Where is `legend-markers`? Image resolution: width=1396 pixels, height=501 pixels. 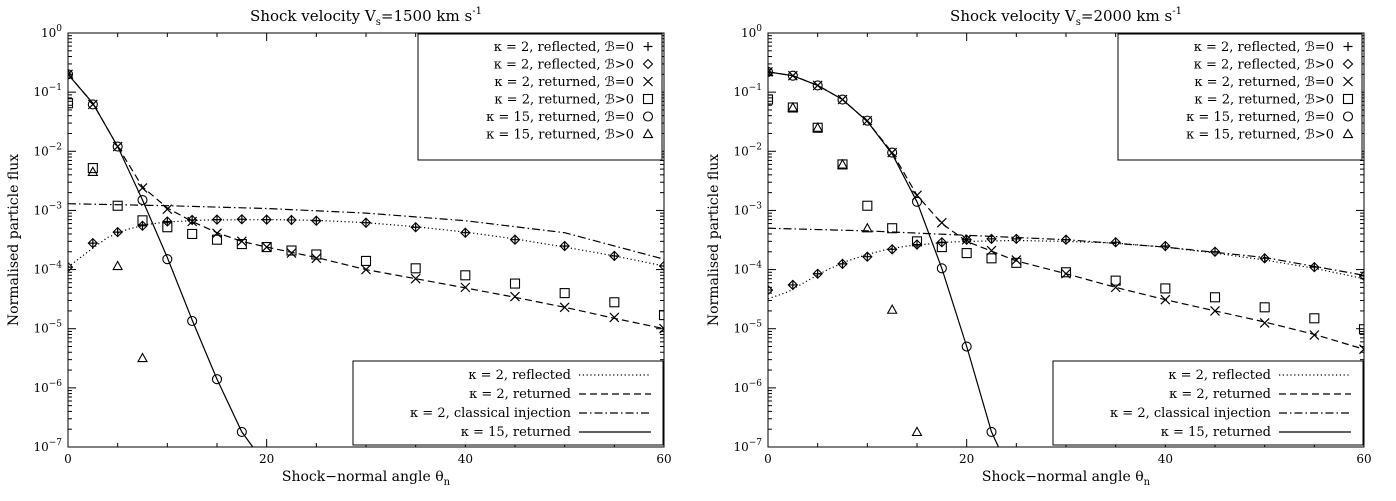 legend-markers is located at coordinates (540, 97).